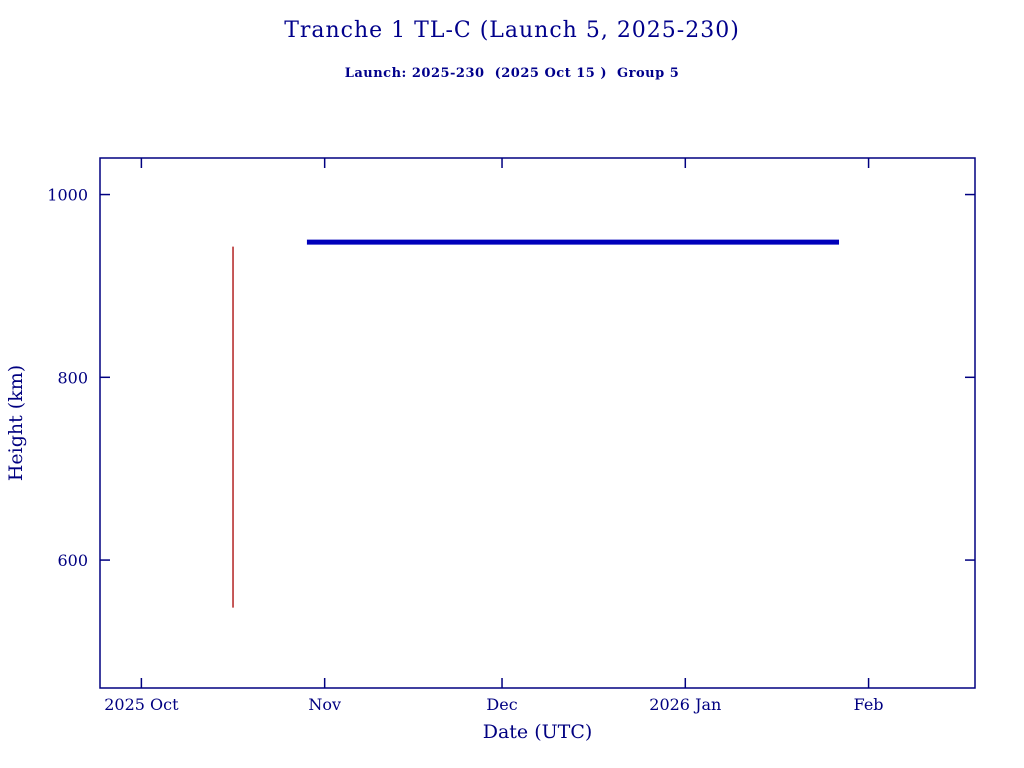  What do you see at coordinates (538, 732) in the screenshot?
I see `x-axis-label: Date (UTC)` at bounding box center [538, 732].